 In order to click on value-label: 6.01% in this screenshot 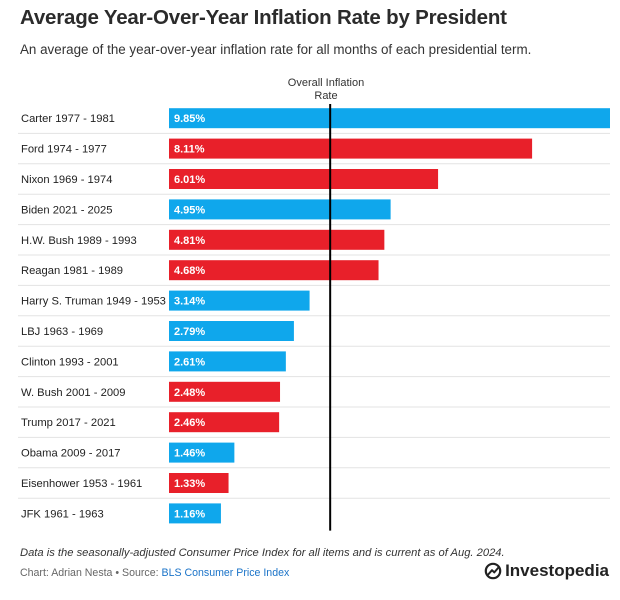, I will do `click(189, 180)`.